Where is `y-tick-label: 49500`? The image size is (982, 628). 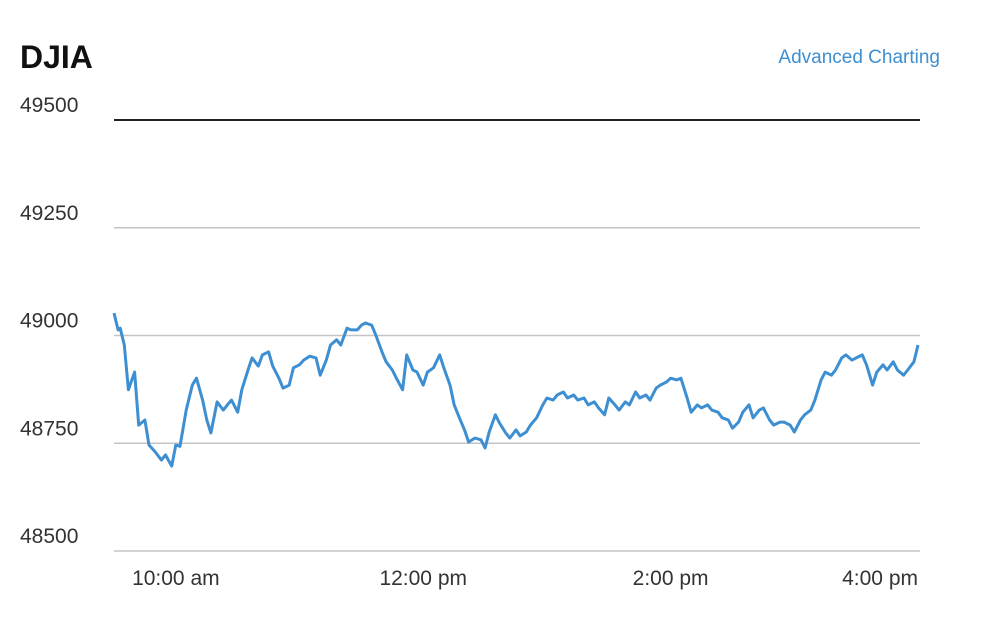
y-tick-label: 49500 is located at coordinates (49, 105).